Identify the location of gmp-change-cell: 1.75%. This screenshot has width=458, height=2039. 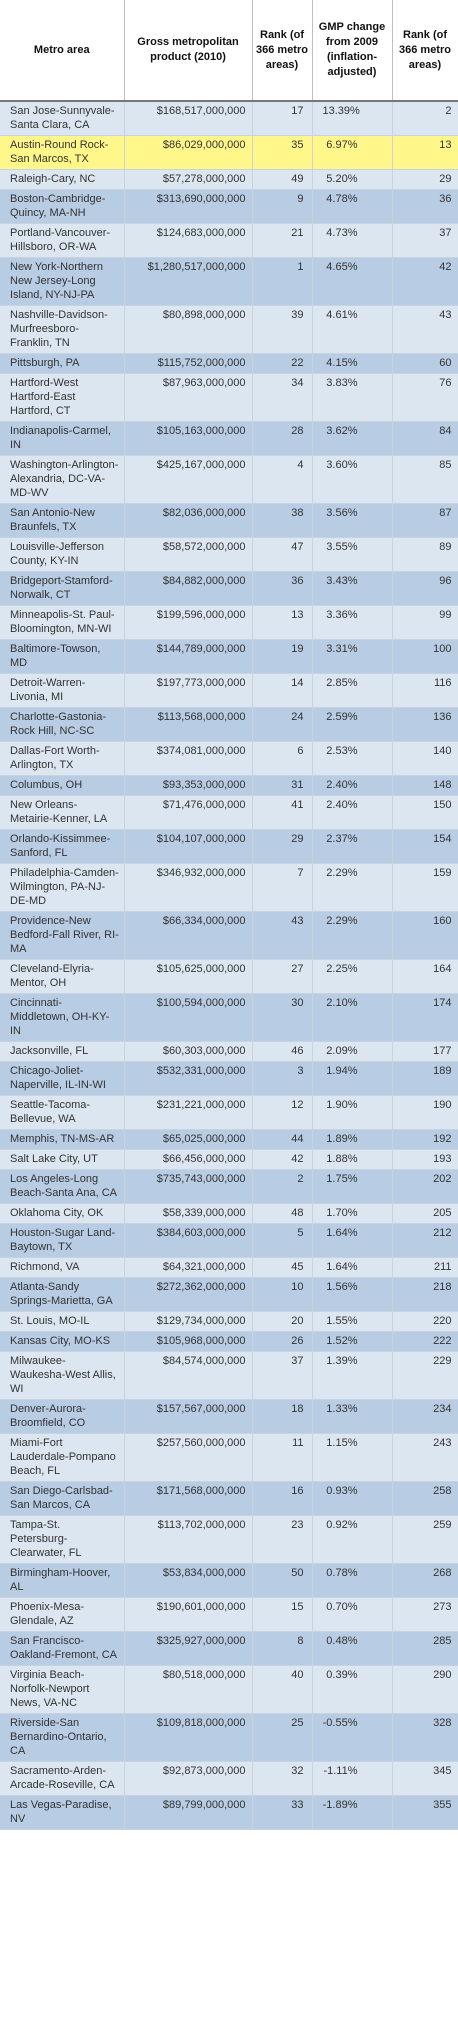
(352, 1186).